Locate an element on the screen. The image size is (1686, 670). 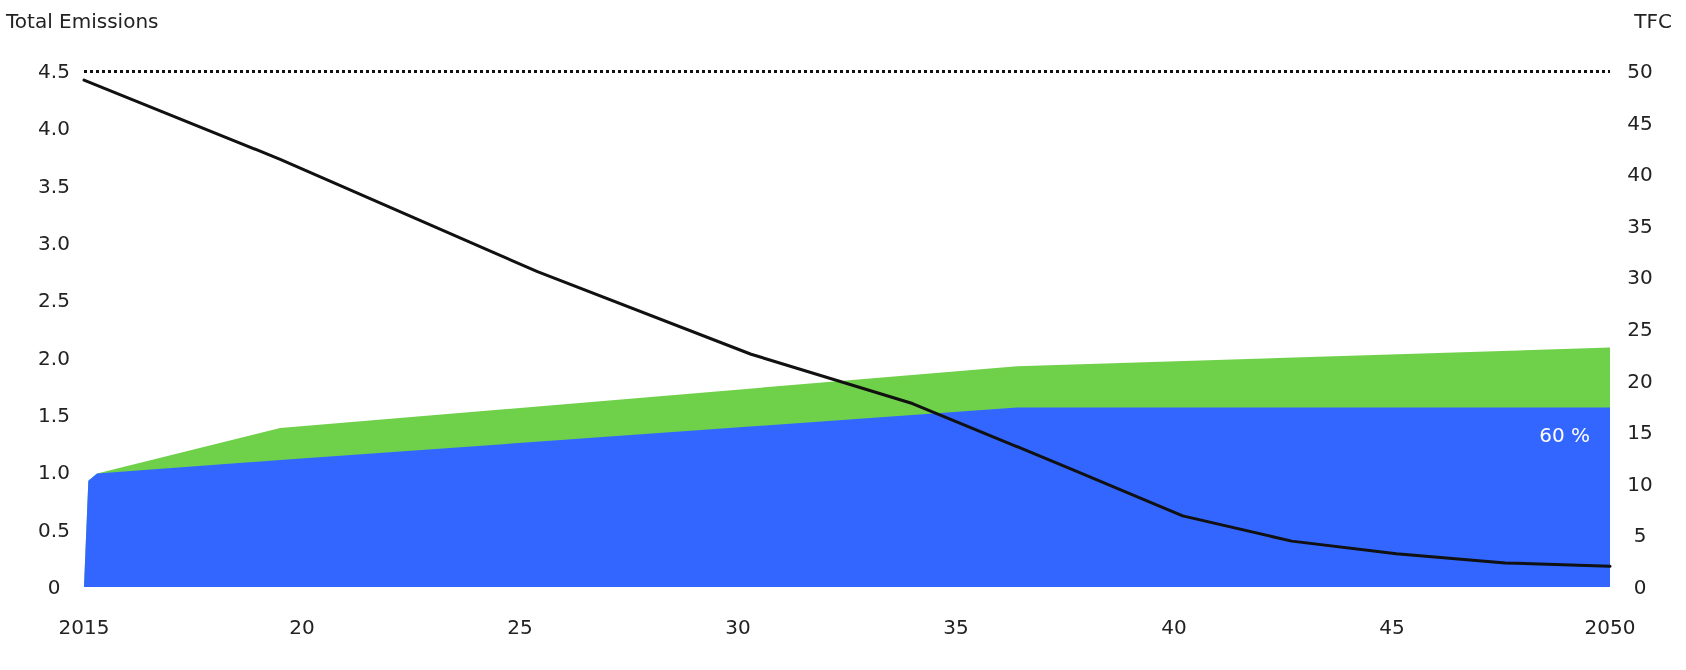
y2-tick-label: 20 is located at coordinates (1640, 380).